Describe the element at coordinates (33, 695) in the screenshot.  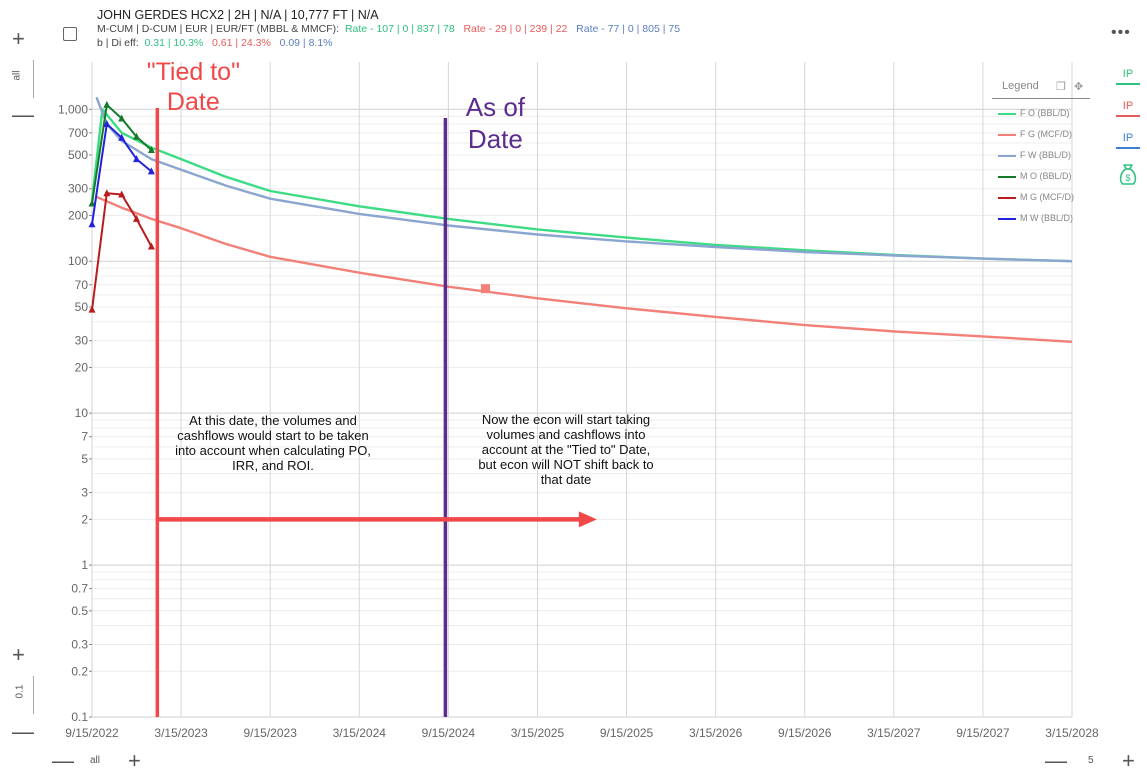
I see `y-min-divider` at that location.